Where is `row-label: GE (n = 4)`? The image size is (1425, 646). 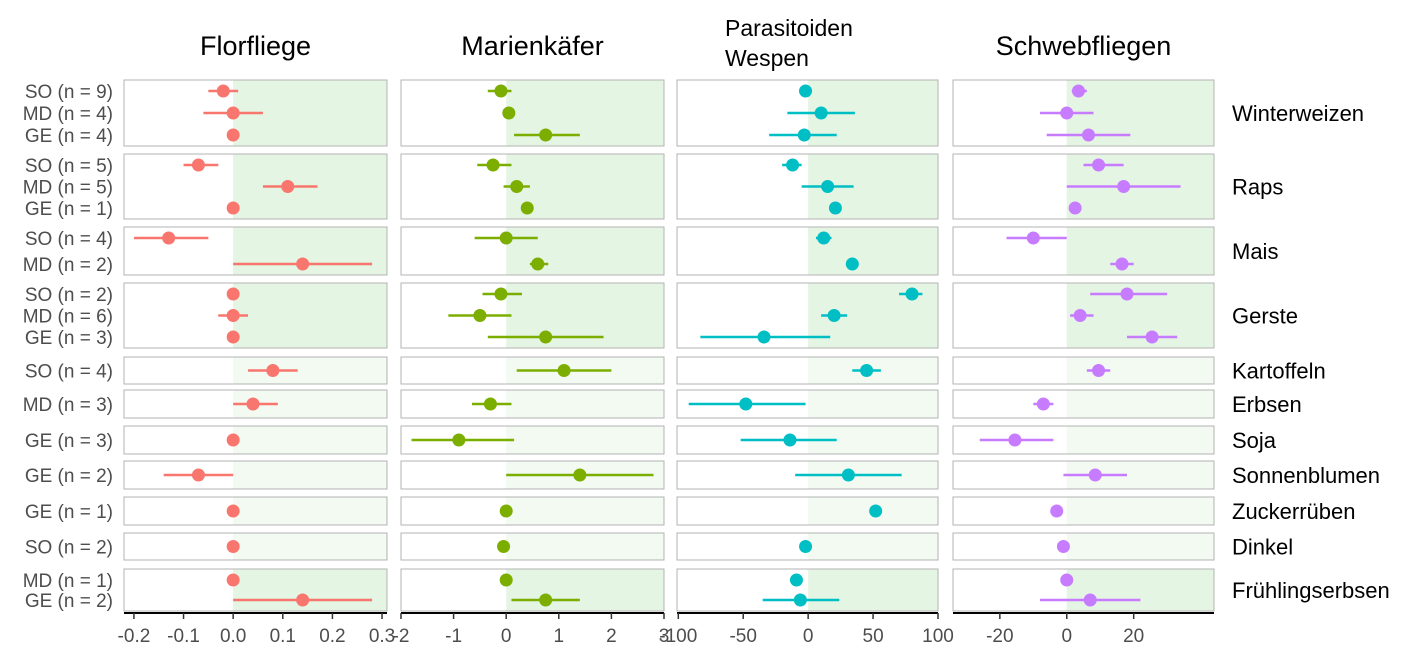
row-label: GE (n = 4) is located at coordinates (69, 136).